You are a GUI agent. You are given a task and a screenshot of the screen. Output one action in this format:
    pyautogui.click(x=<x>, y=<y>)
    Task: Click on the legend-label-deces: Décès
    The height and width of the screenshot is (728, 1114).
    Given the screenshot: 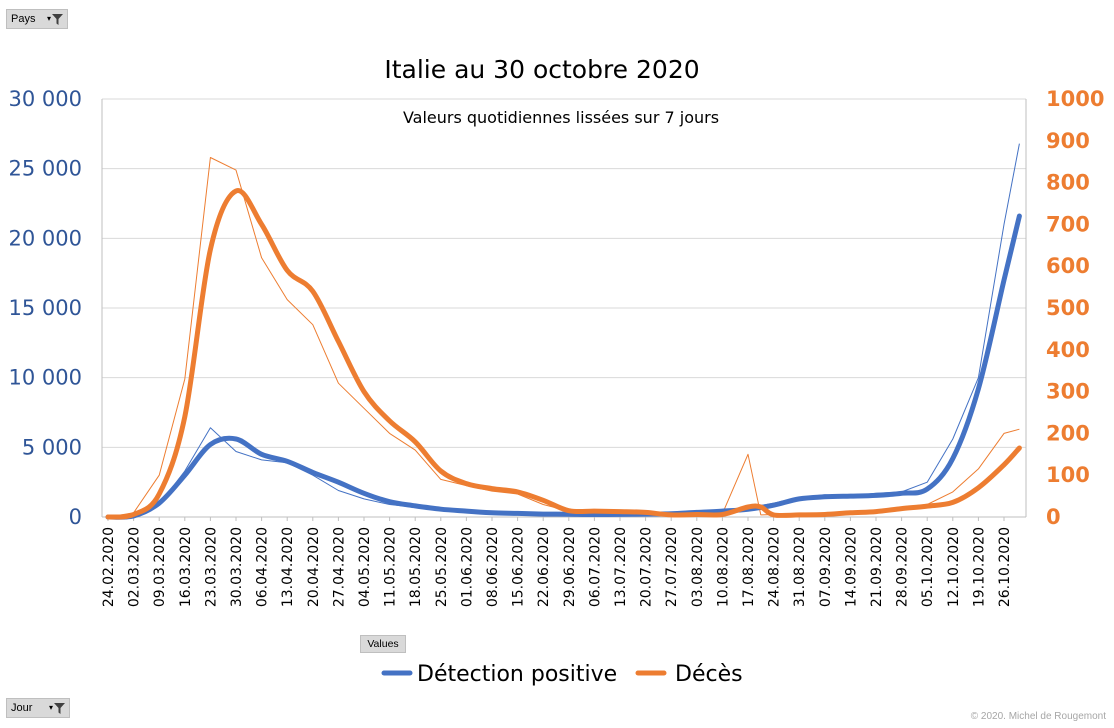 What is the action you would take?
    pyautogui.click(x=709, y=674)
    